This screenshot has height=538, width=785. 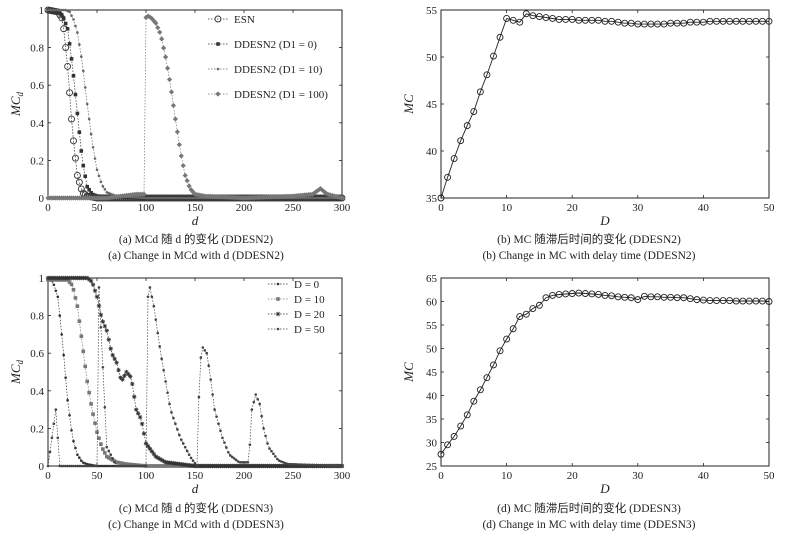 I want to click on series-line, so click(x=605, y=373).